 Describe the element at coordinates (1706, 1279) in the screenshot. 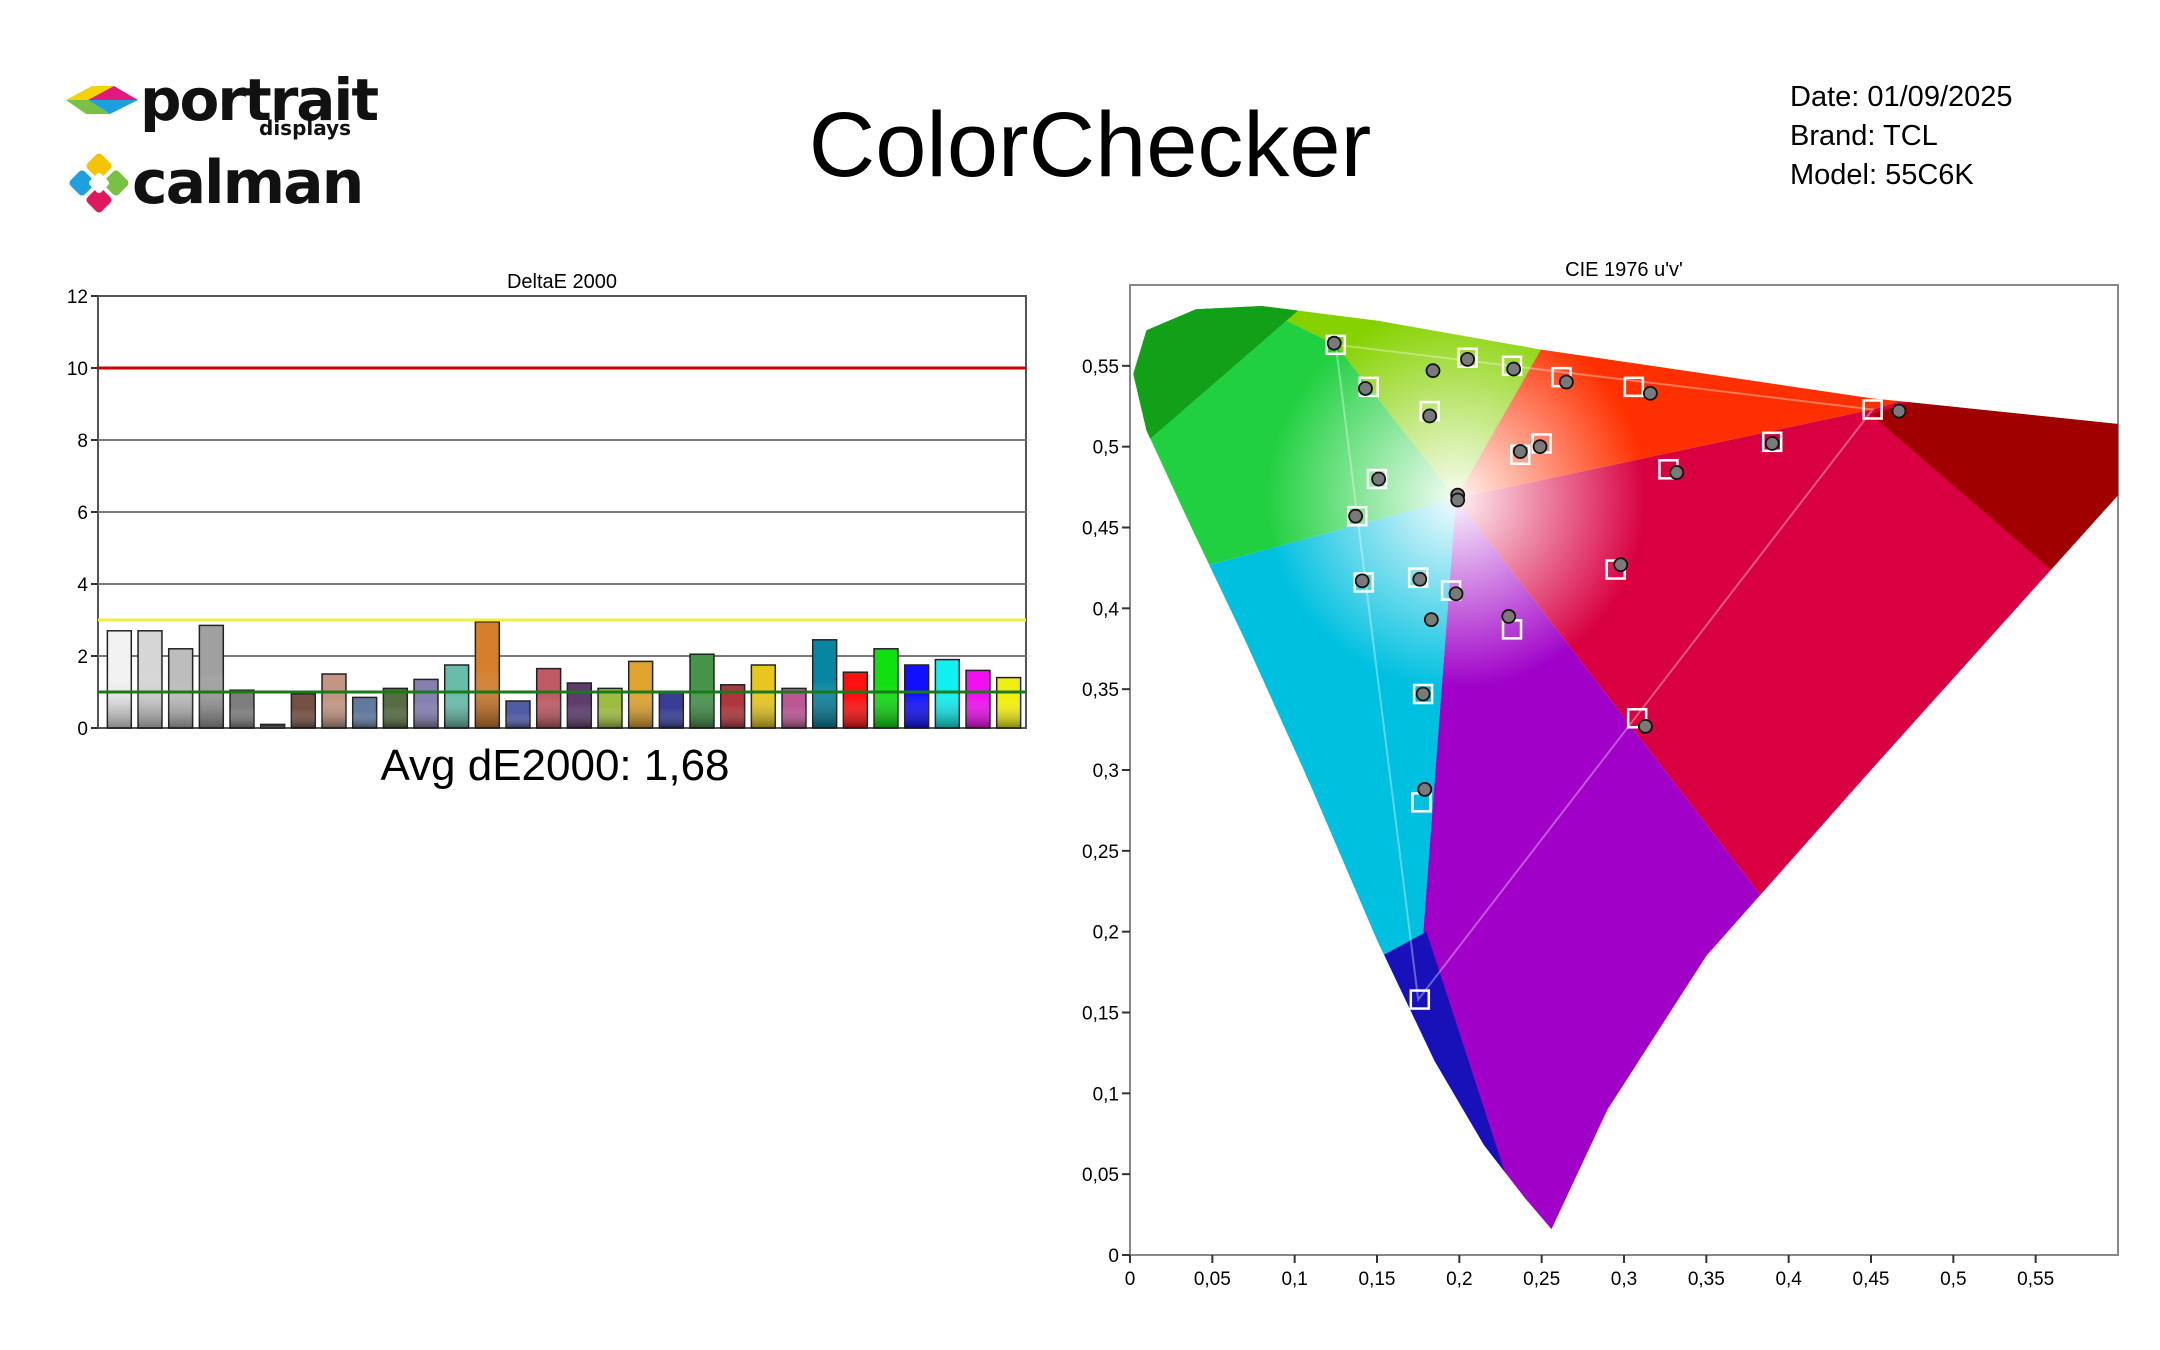

I see `cie-xtick-label: 0,35` at that location.